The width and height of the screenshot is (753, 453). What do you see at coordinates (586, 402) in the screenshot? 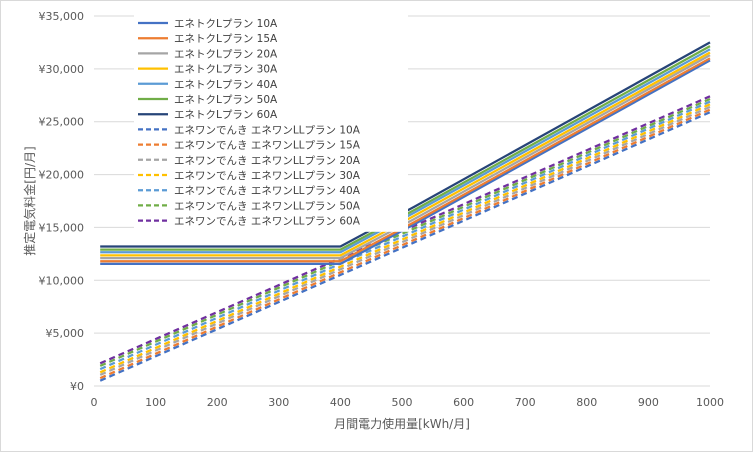
I see `x-tick-label: 800` at bounding box center [586, 402].